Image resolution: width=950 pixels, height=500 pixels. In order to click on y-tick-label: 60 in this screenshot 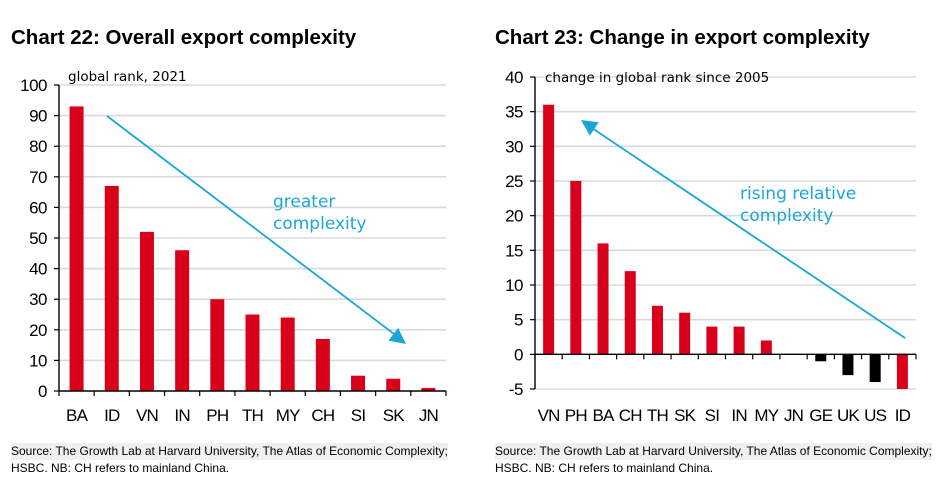, I will do `click(38, 207)`.